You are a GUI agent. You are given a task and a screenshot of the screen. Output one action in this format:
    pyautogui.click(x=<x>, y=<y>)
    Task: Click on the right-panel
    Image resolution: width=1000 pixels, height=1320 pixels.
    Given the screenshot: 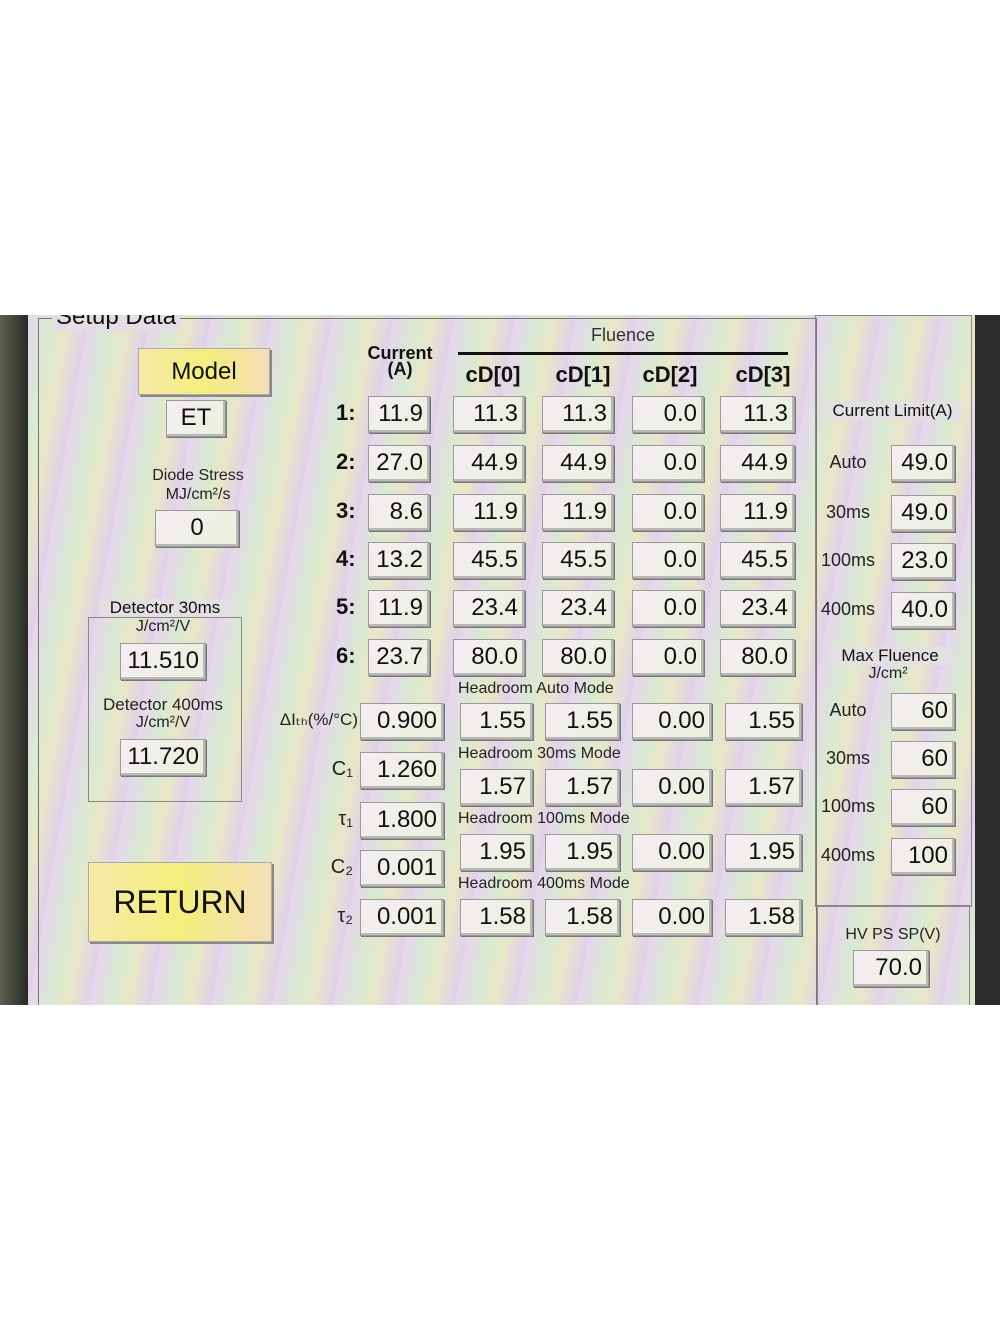 What is the action you would take?
    pyautogui.click(x=893, y=611)
    